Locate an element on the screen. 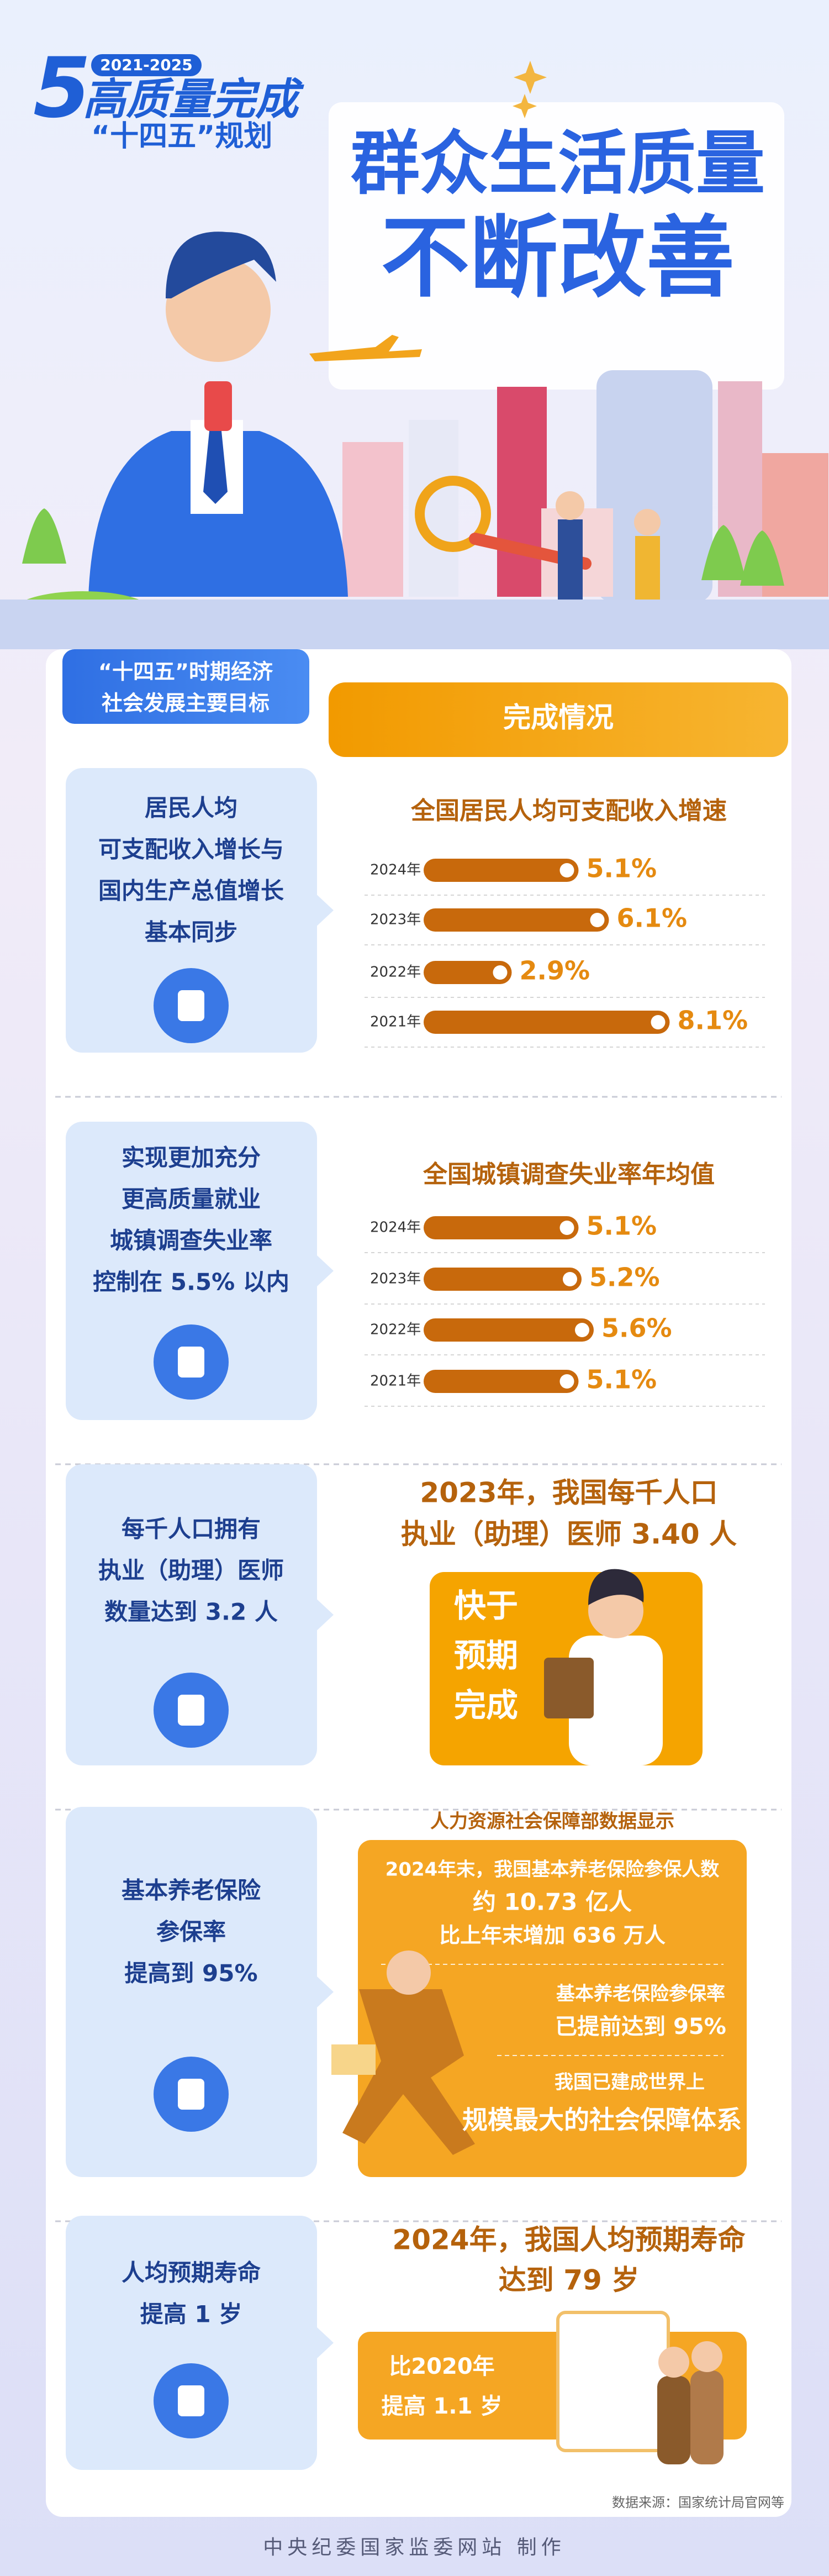  result-text: 比2020年 is located at coordinates (442, 2366).